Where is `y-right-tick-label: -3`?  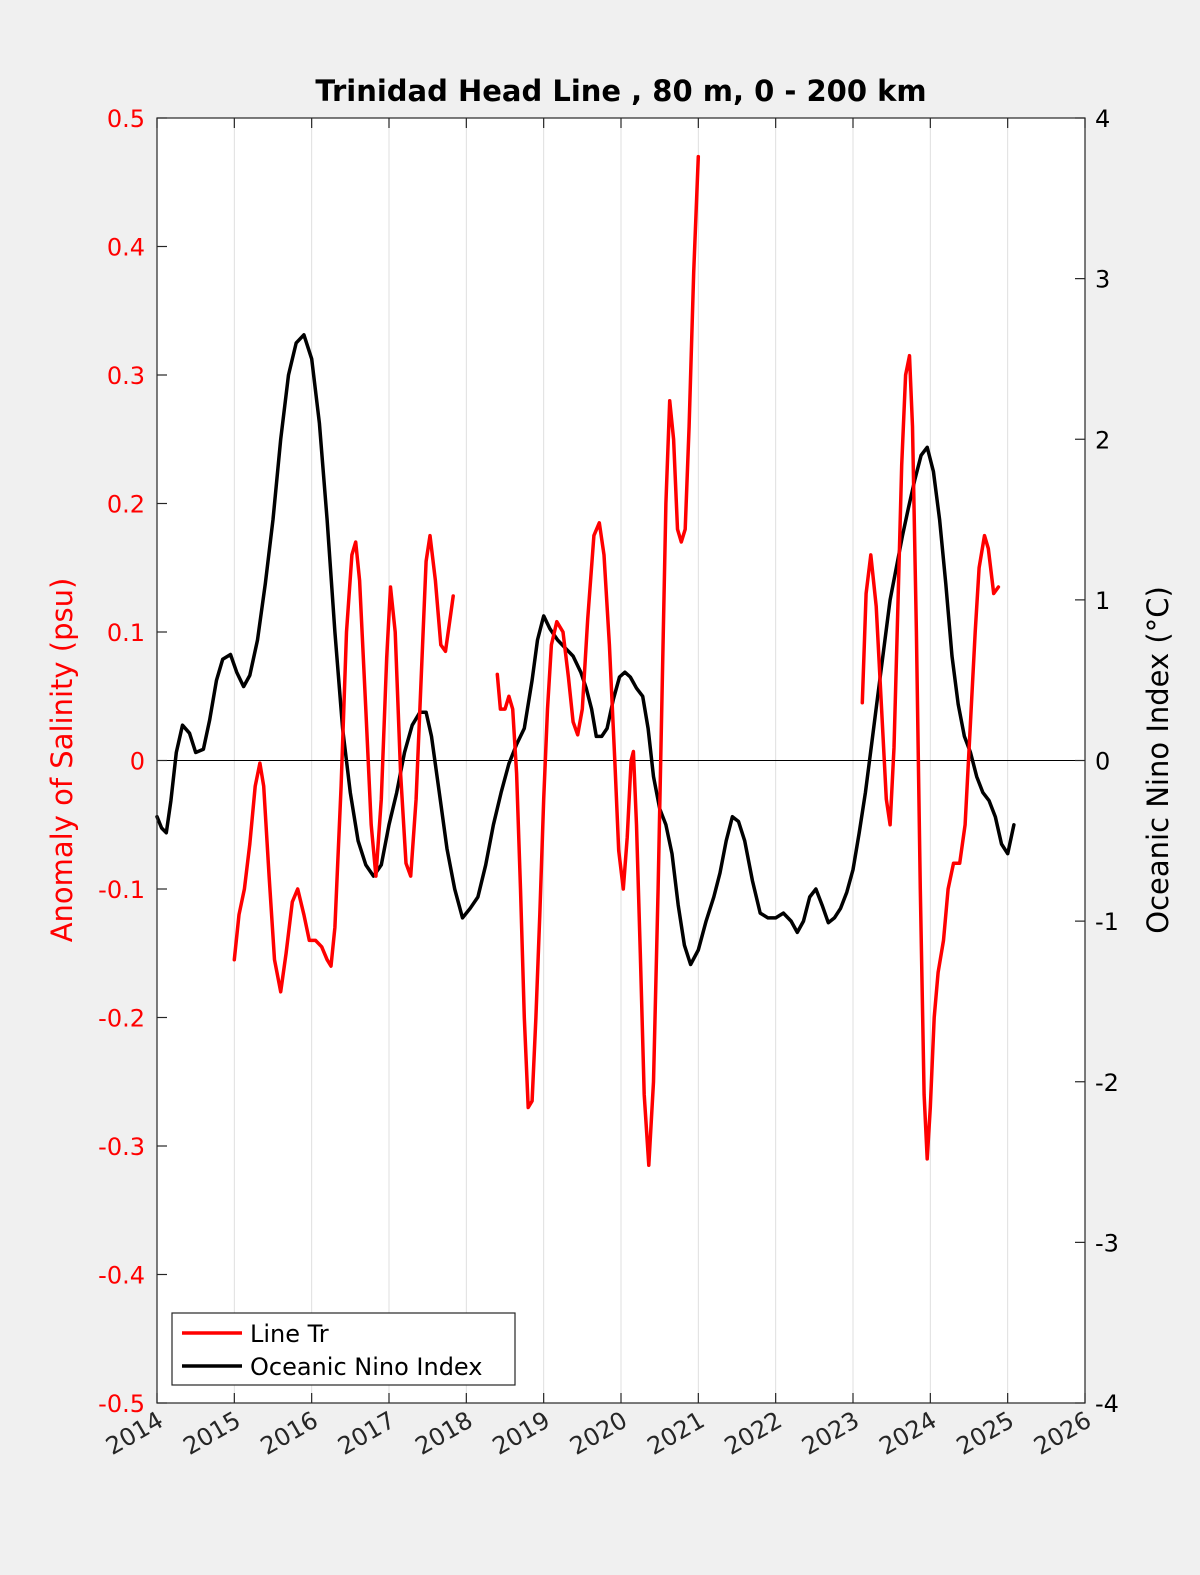 y-right-tick-label: -3 is located at coordinates (1107, 1243).